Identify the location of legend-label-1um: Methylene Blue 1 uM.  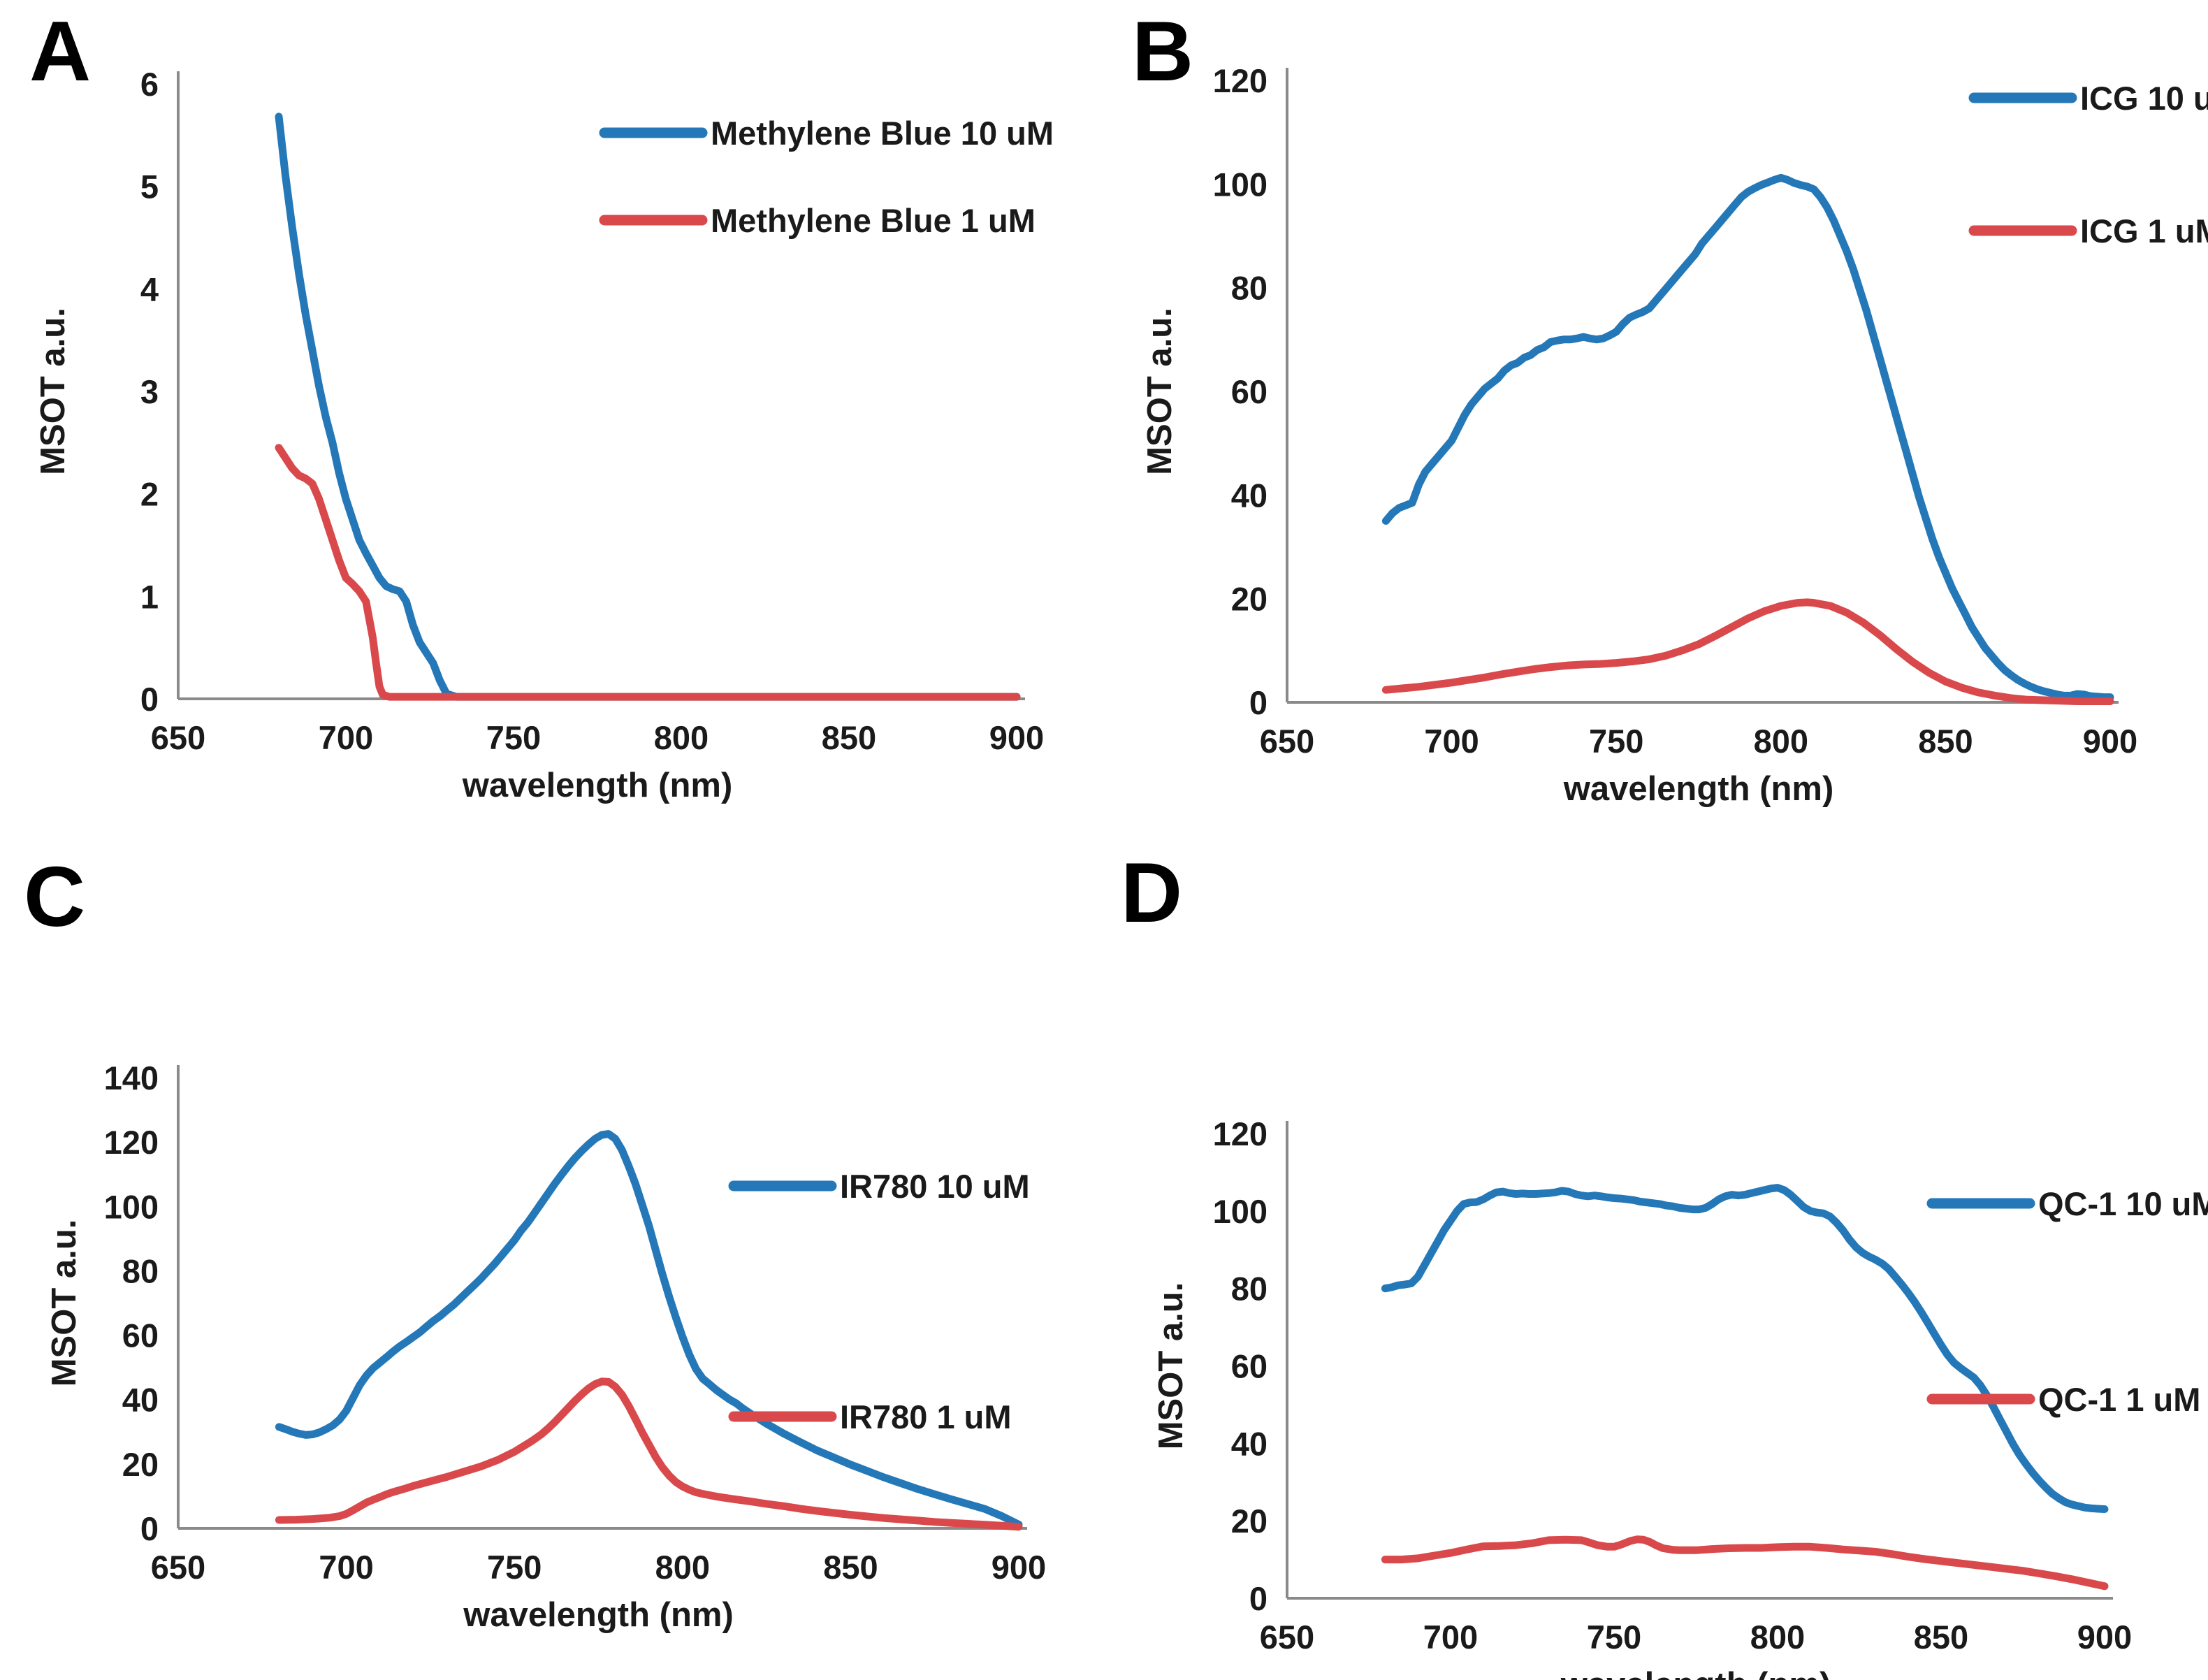
(873, 220).